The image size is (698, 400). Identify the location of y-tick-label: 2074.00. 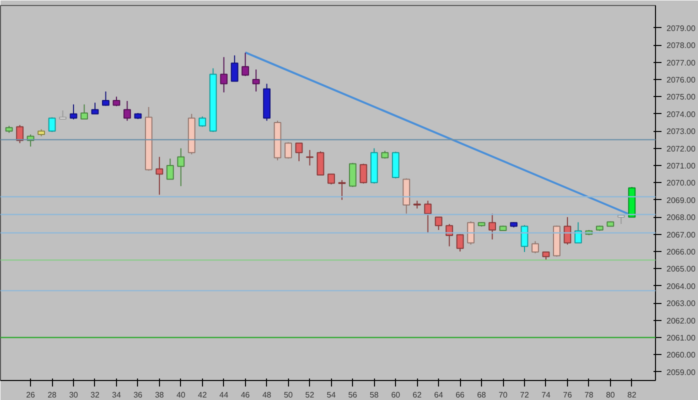
(681, 114).